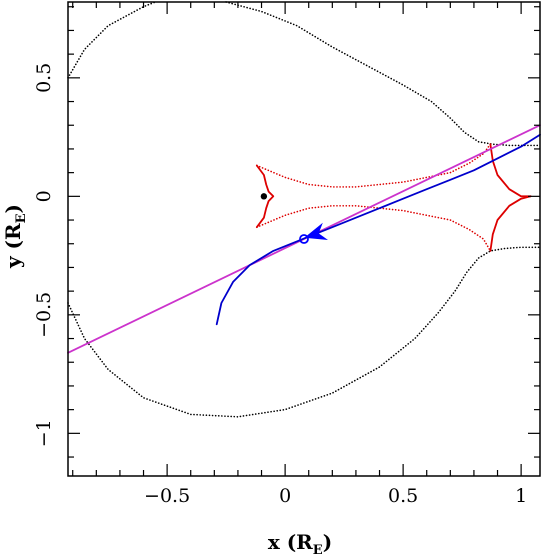  What do you see at coordinates (285, 496) in the screenshot?
I see `x-tick-label: 0` at bounding box center [285, 496].